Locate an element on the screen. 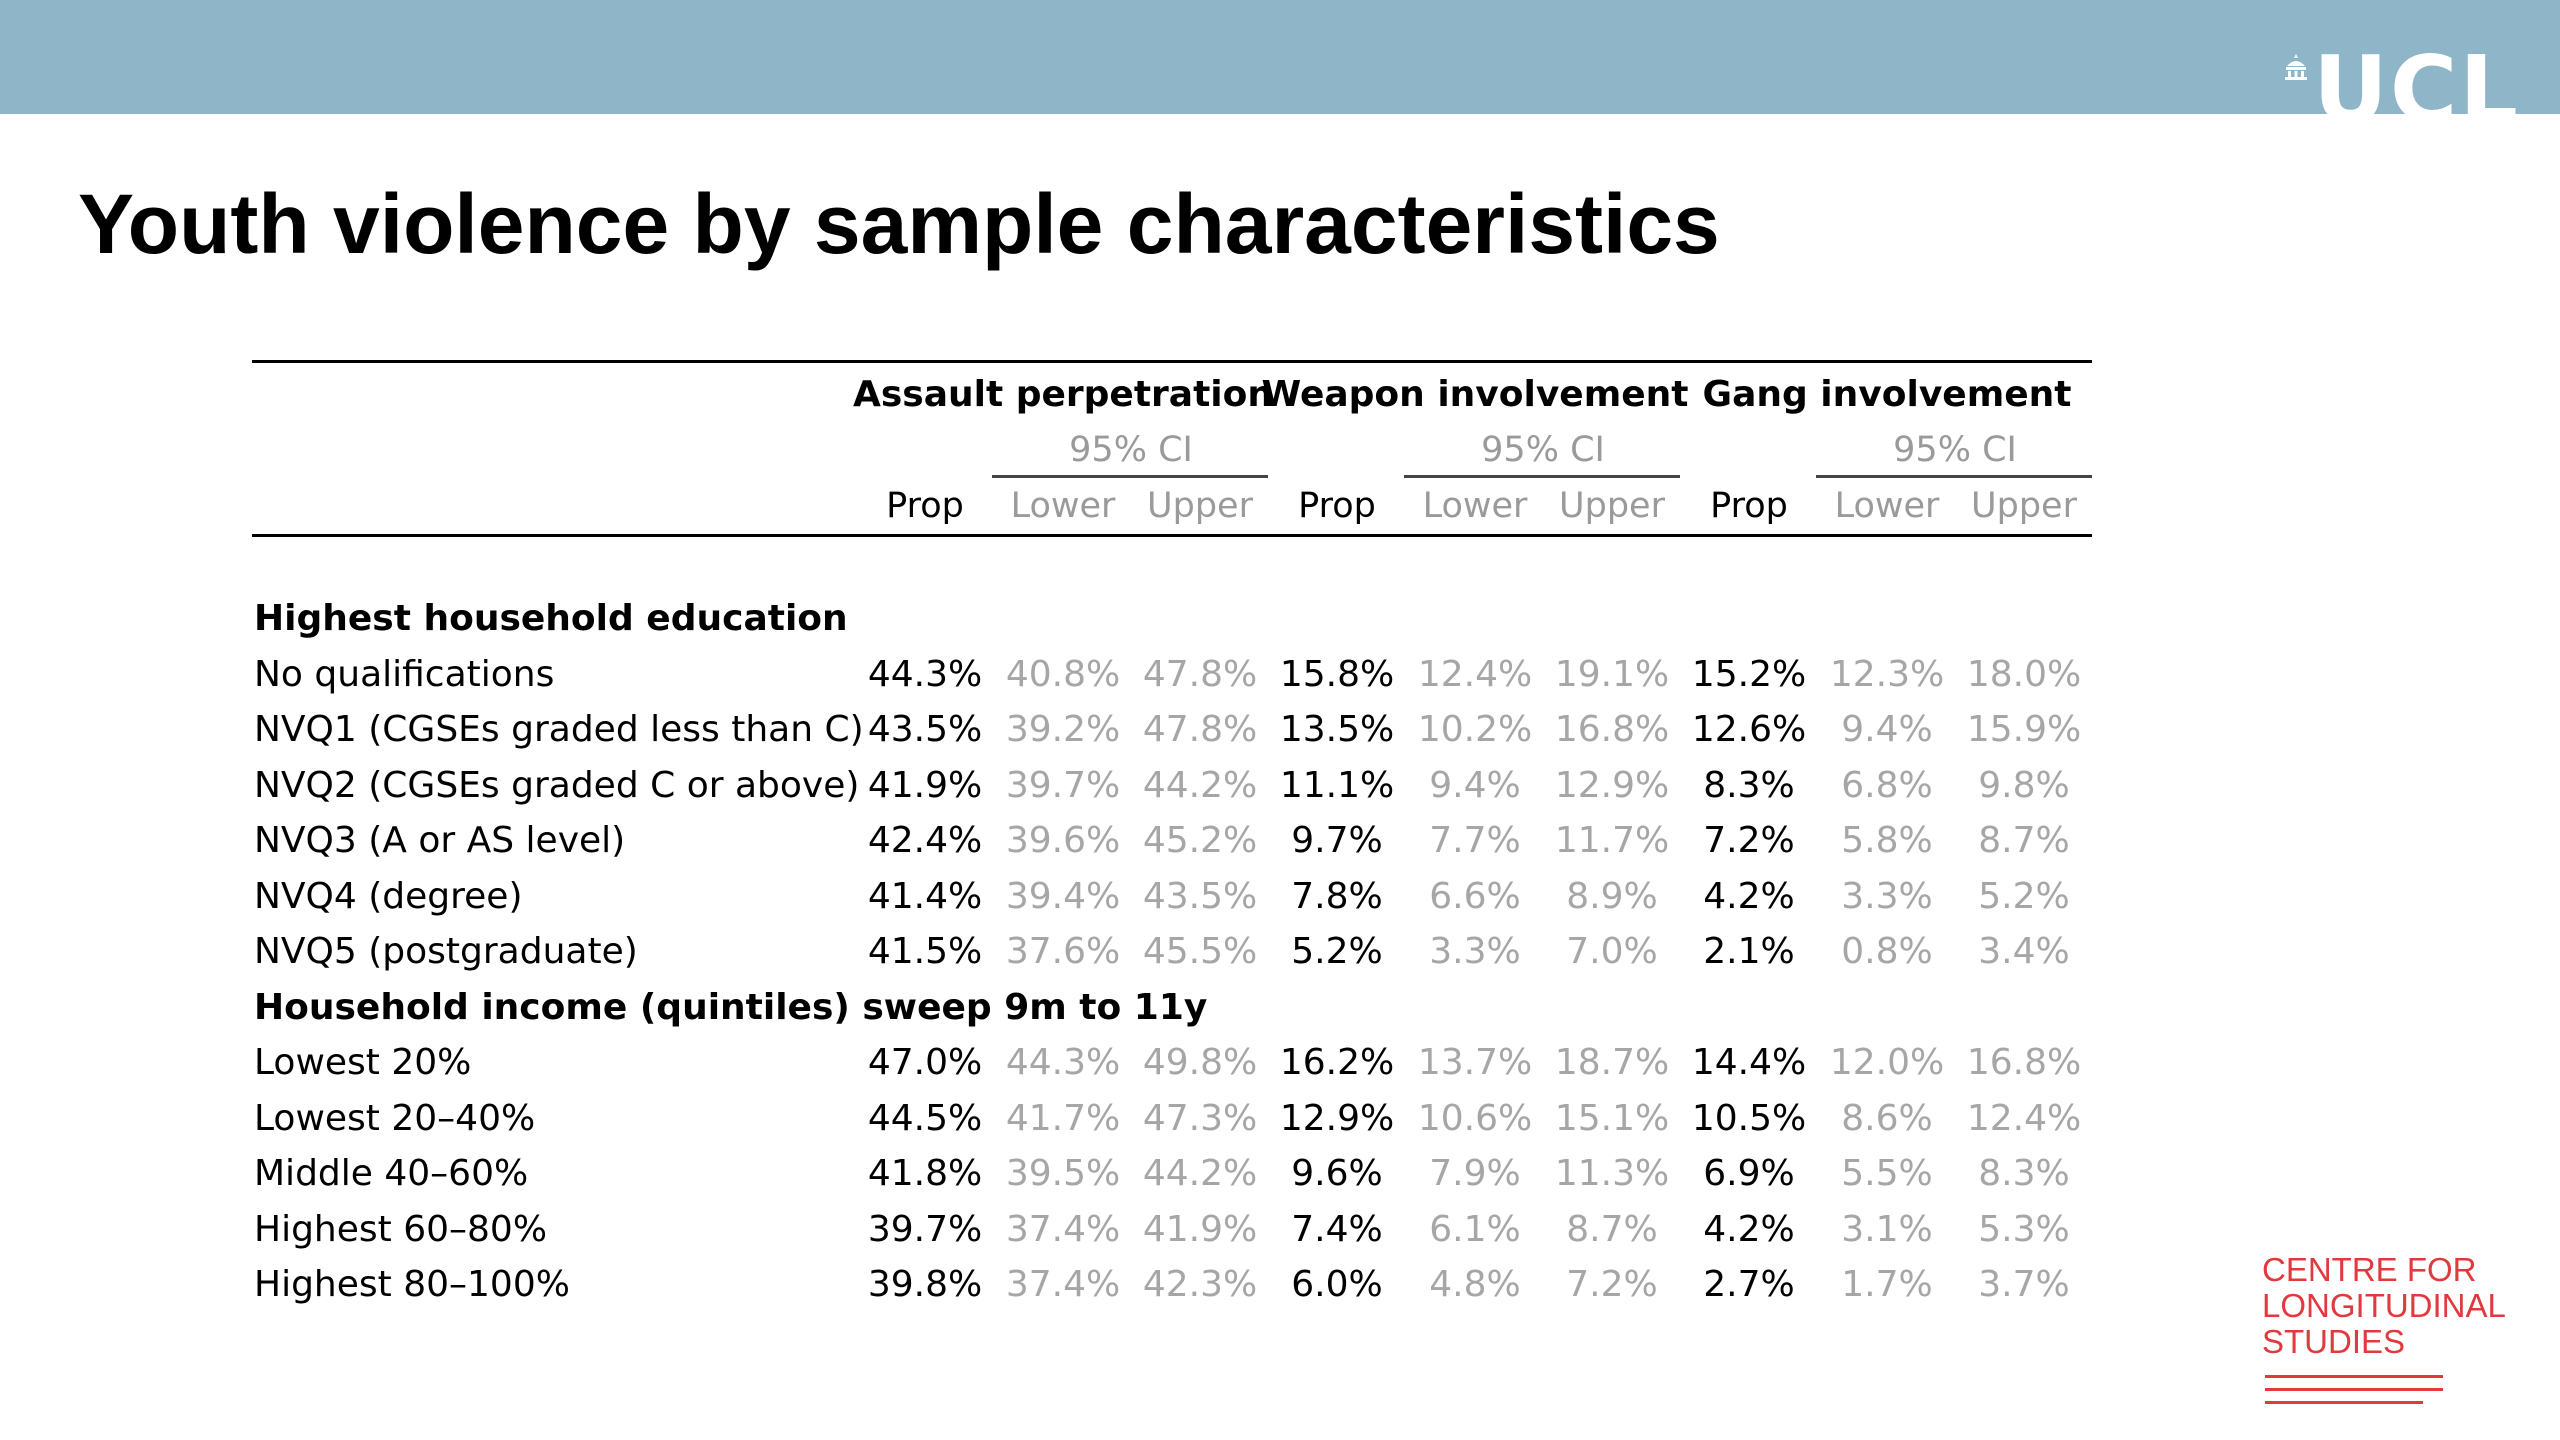  prop-value: 44.5% is located at coordinates (925, 1118).